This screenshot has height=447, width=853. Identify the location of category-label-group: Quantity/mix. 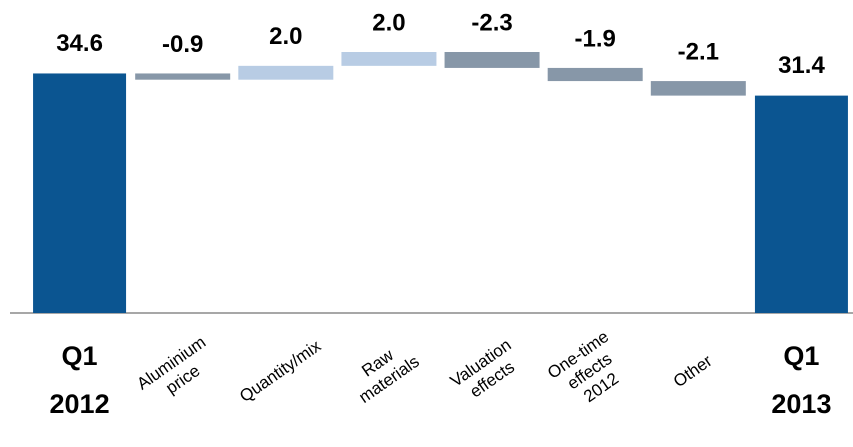
(280, 371).